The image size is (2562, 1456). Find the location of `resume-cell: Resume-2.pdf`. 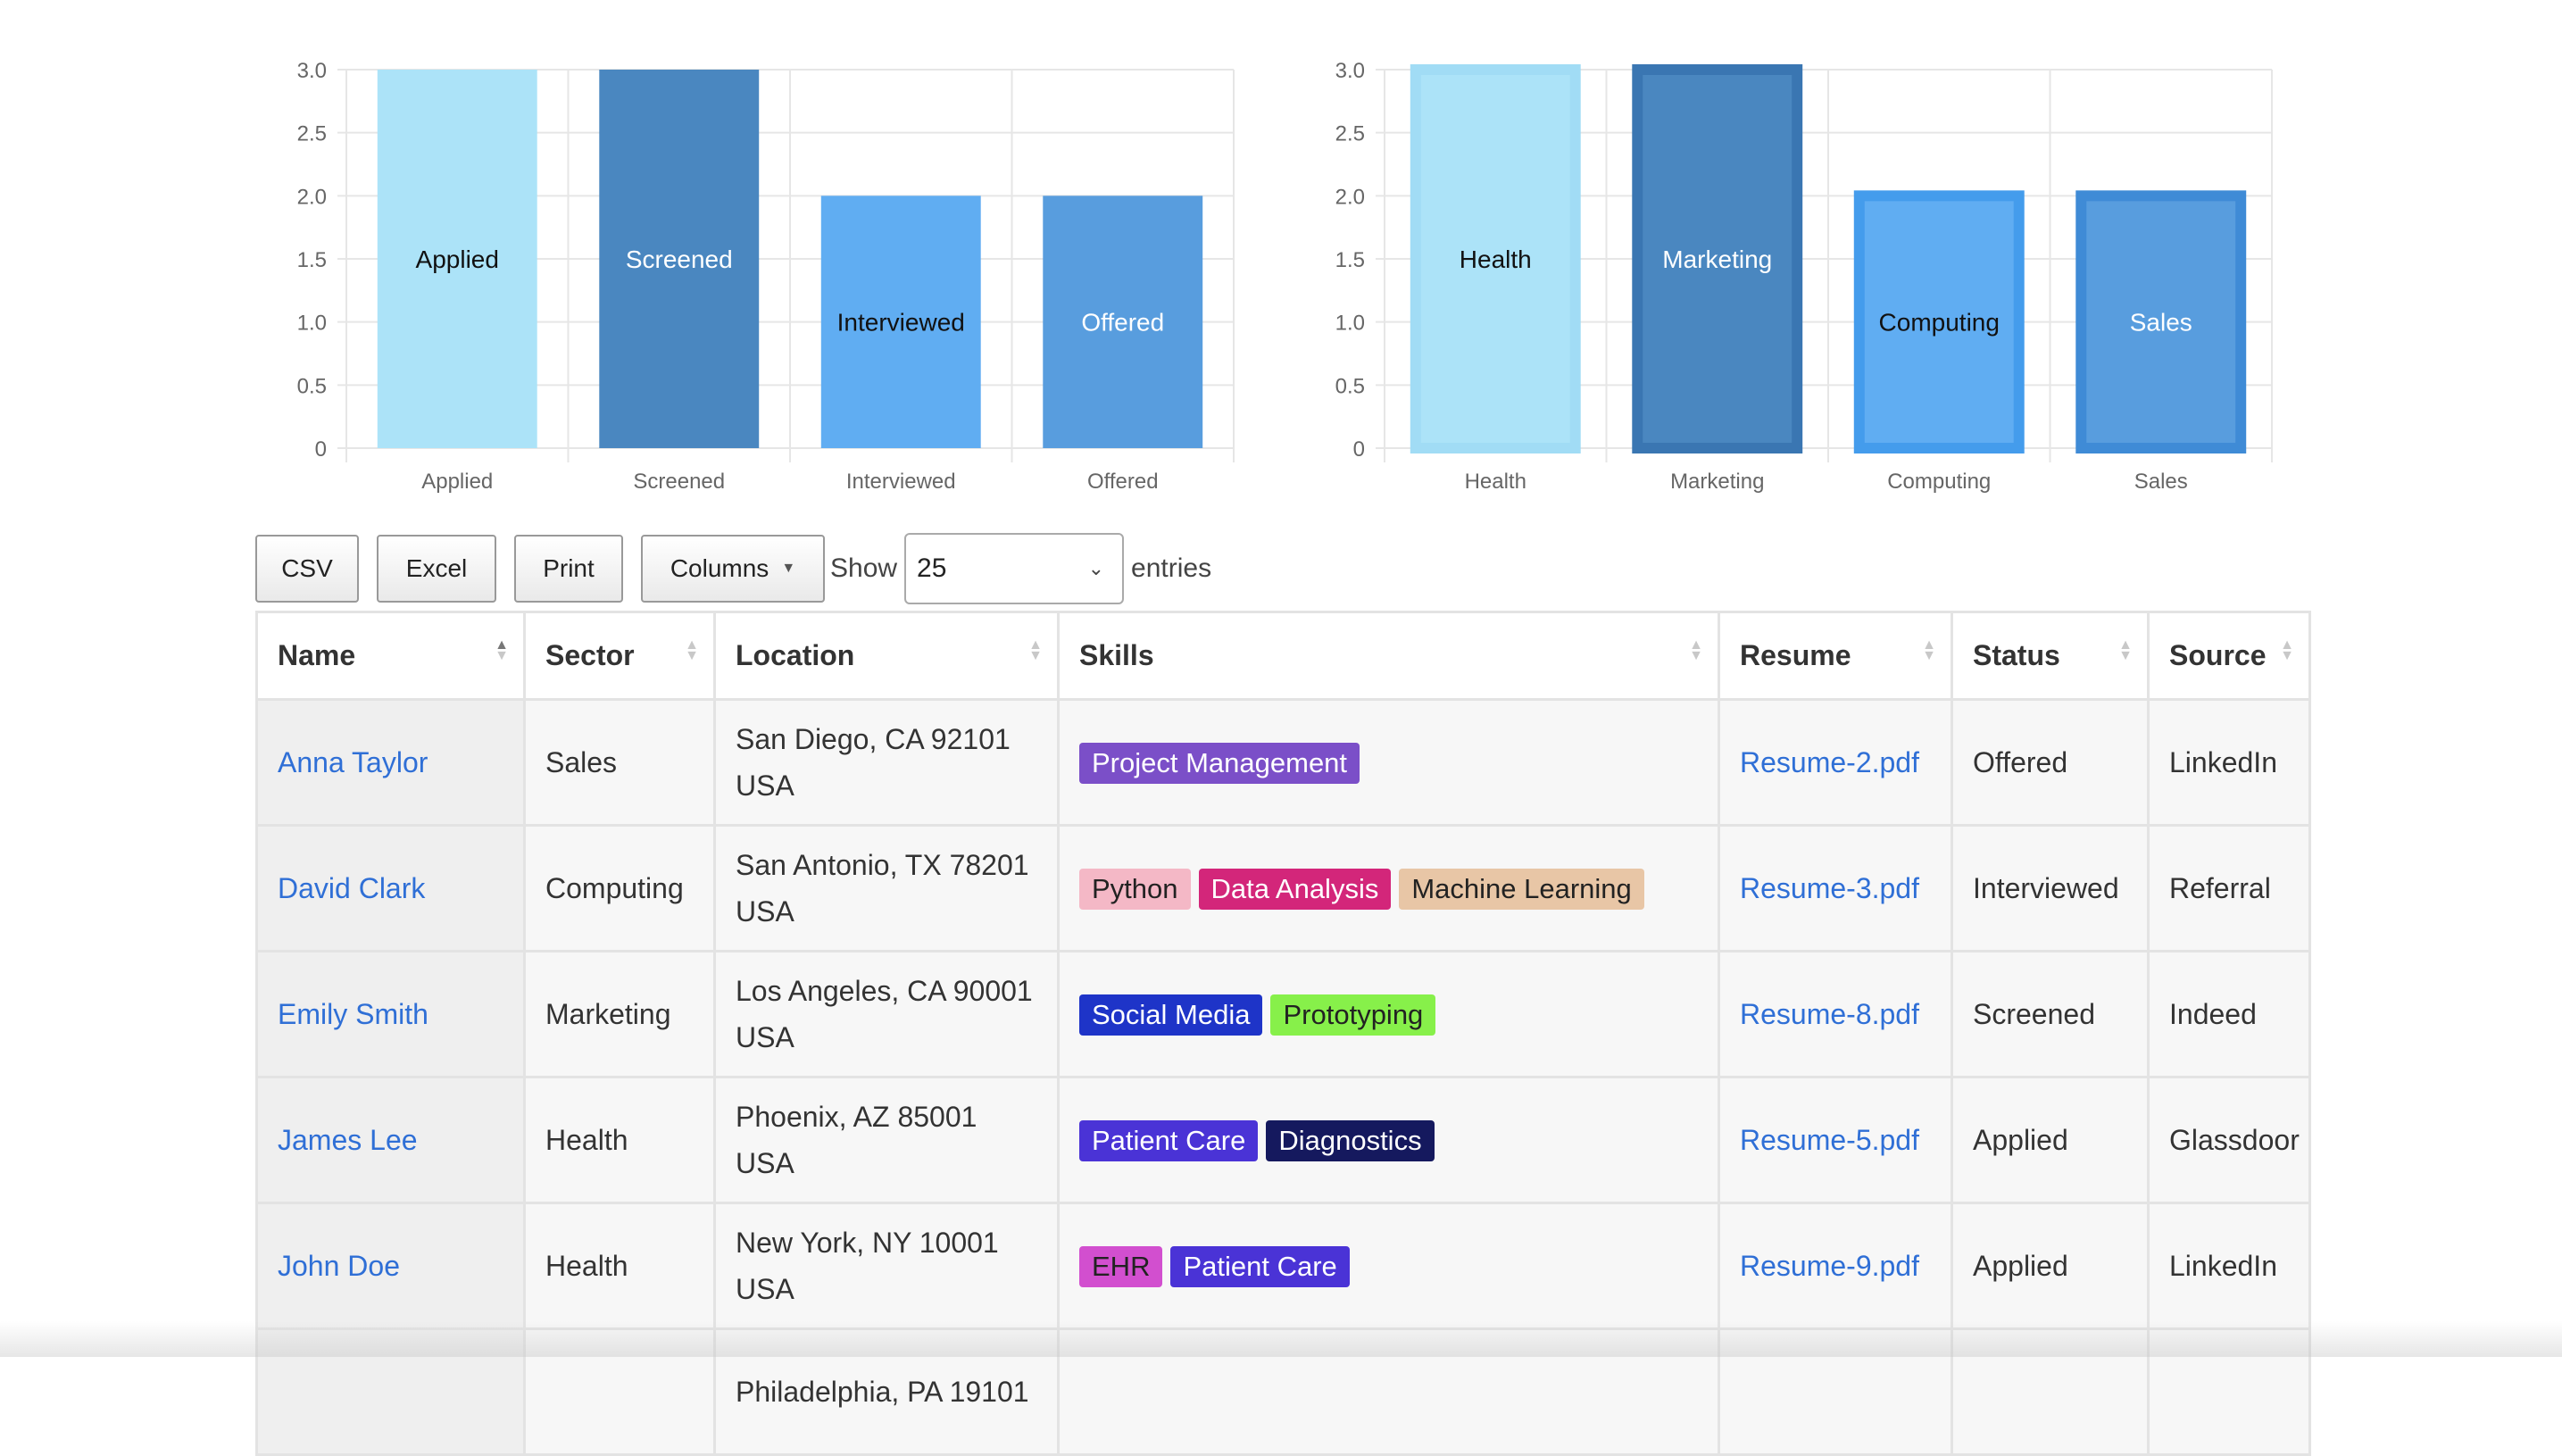

resume-cell: Resume-2.pdf is located at coordinates (1835, 763).